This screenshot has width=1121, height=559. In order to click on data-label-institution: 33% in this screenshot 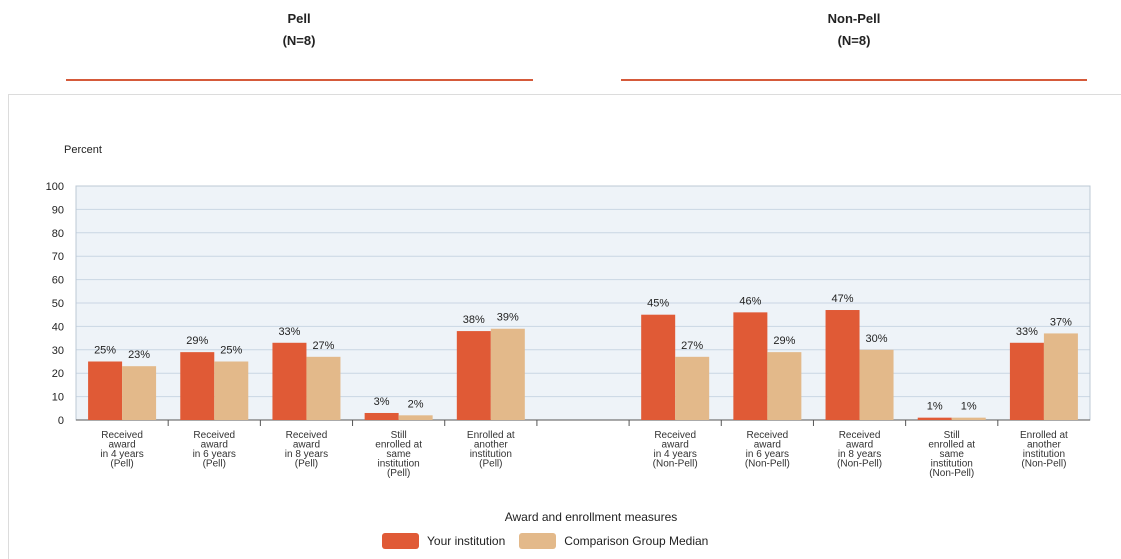, I will do `click(289, 332)`.